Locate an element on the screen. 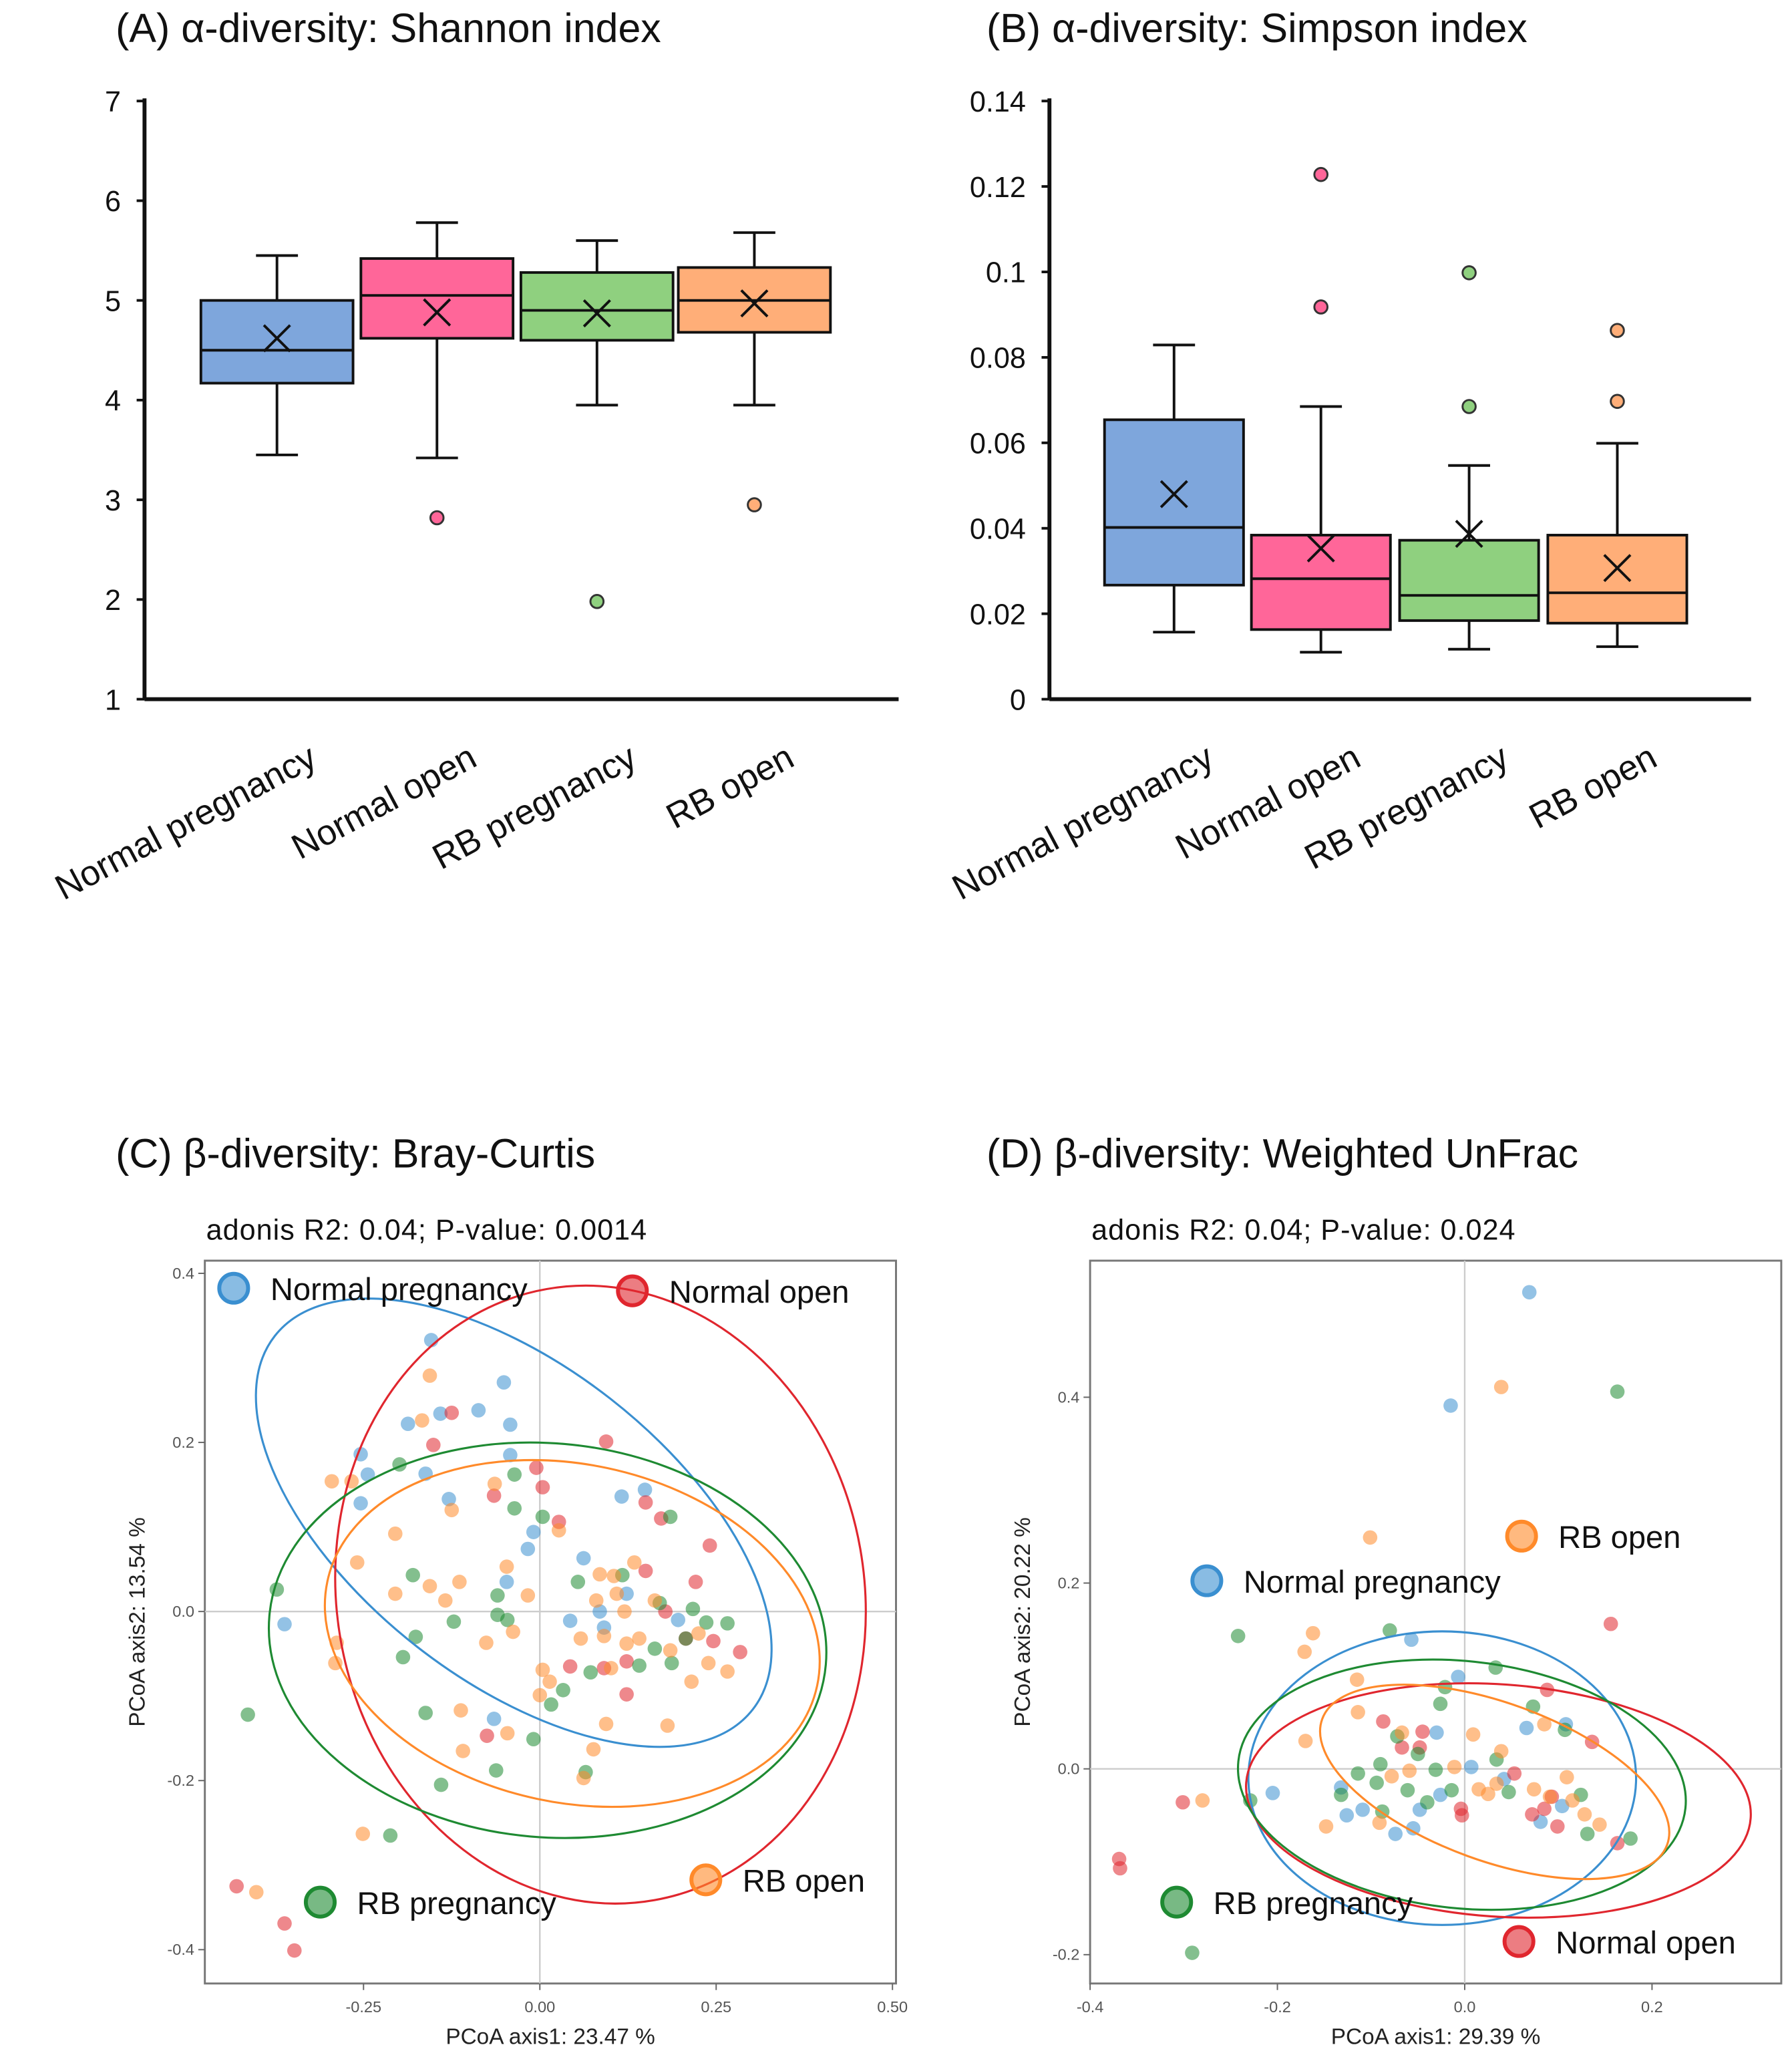 The image size is (1792, 2053). chart-subtitle: adonis R2: 0.04; P-value: 0.0014 is located at coordinates (426, 1231).